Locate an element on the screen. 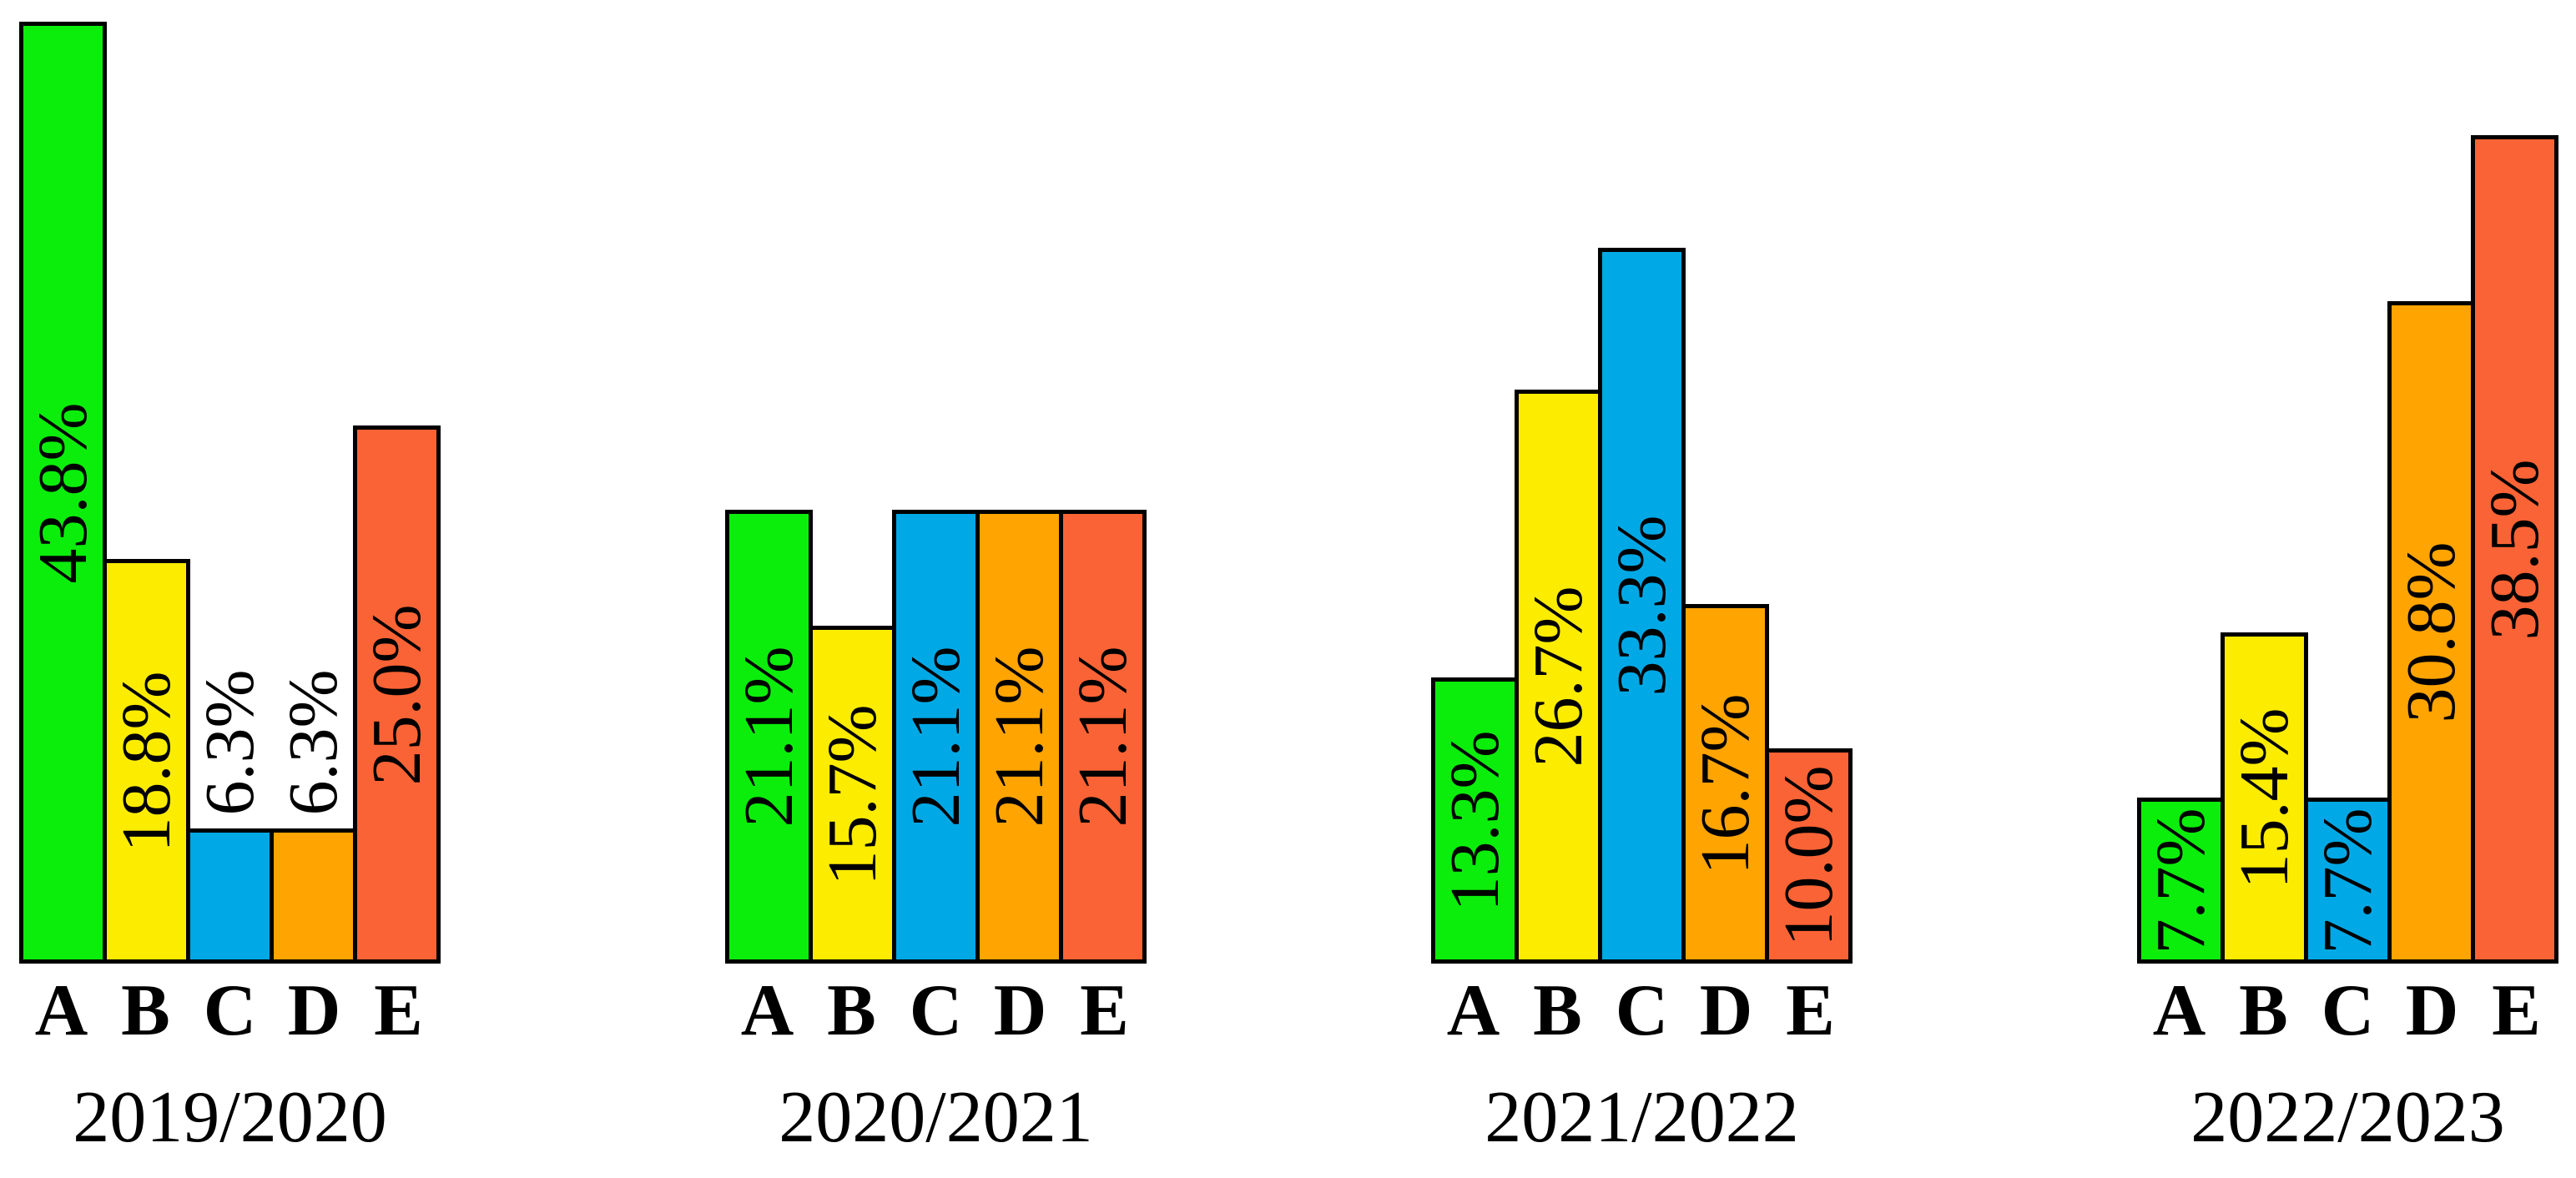 Image resolution: width=2576 pixels, height=1178 pixels. year-label: 2020/2021 is located at coordinates (936, 1117).